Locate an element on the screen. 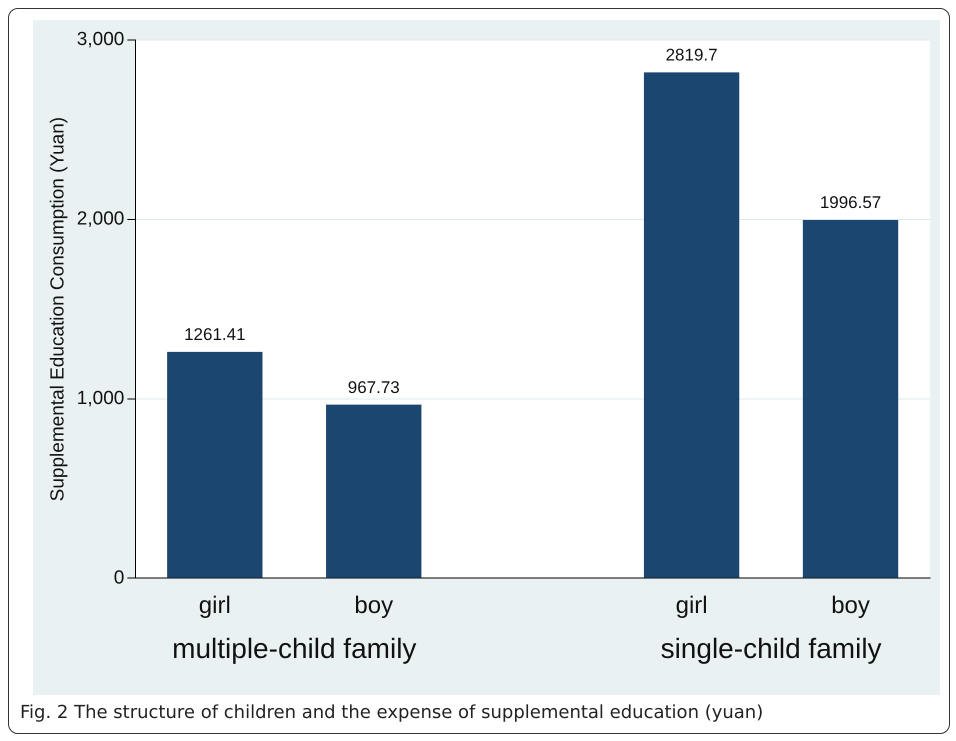 The image size is (956, 741). text: multiple-child family is located at coordinates (294, 648).